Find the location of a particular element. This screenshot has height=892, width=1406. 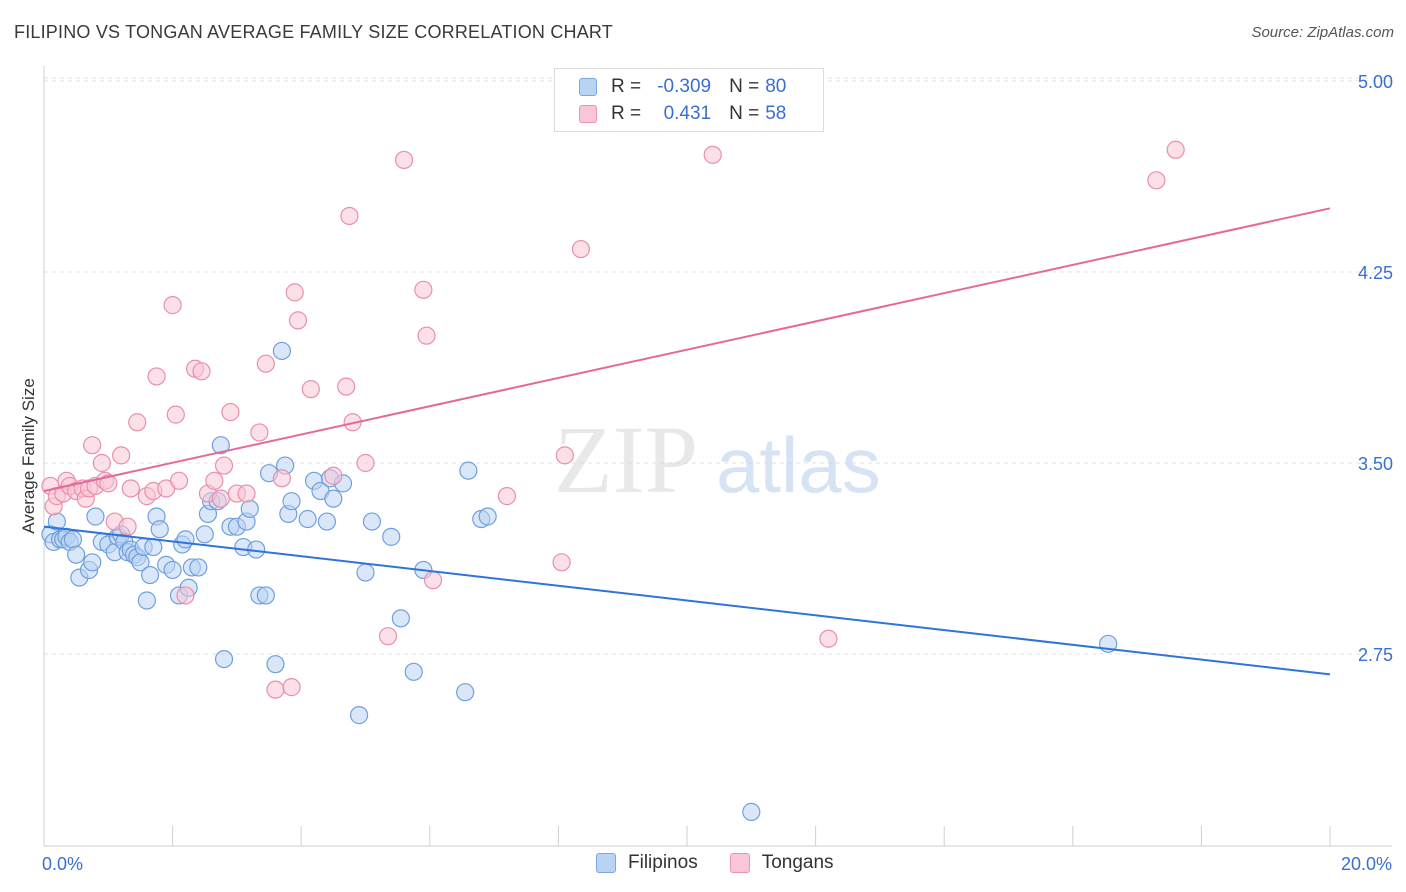

legend-row-filipinos: R = -0.309 N = 80 is located at coordinates (689, 87).